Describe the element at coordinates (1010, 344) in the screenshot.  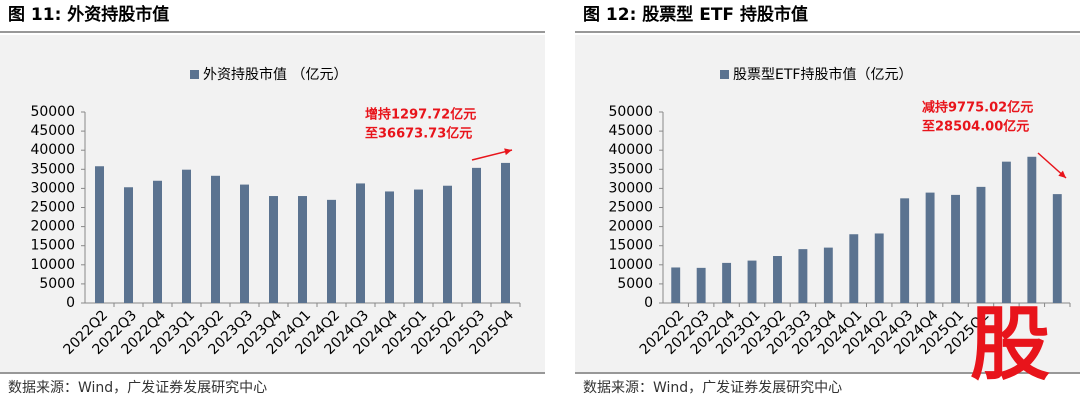
I see `watermark: 股` at that location.